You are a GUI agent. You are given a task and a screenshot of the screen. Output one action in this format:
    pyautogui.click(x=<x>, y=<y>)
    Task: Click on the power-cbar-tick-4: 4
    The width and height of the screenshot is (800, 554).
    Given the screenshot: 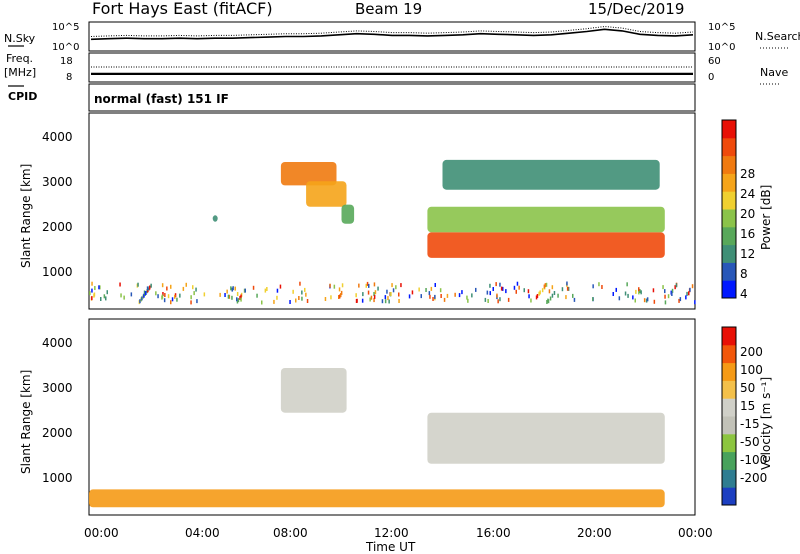 What is the action you would take?
    pyautogui.click(x=744, y=294)
    